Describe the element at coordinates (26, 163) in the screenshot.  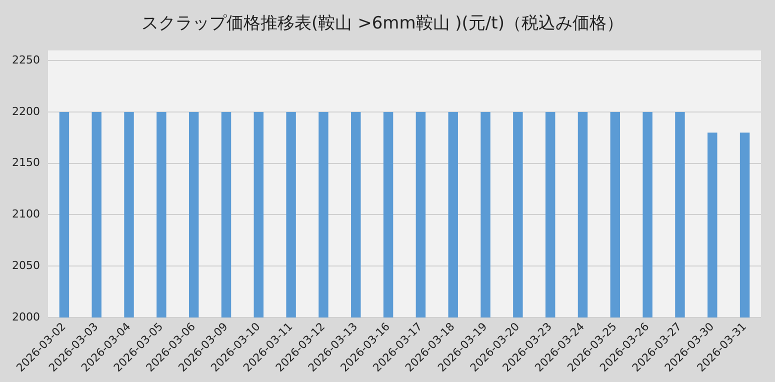
I see `y-tick-label: 2150` at that location.